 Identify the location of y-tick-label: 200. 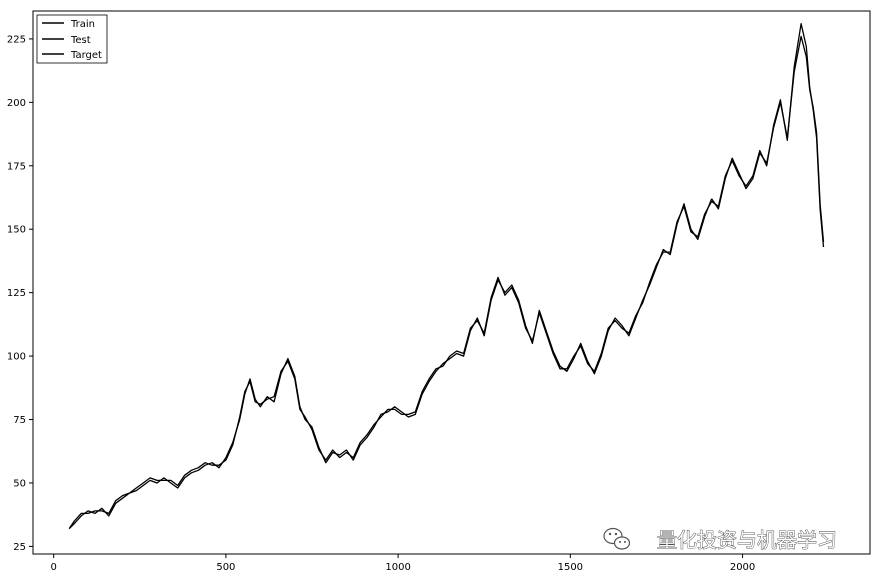
(16, 103).